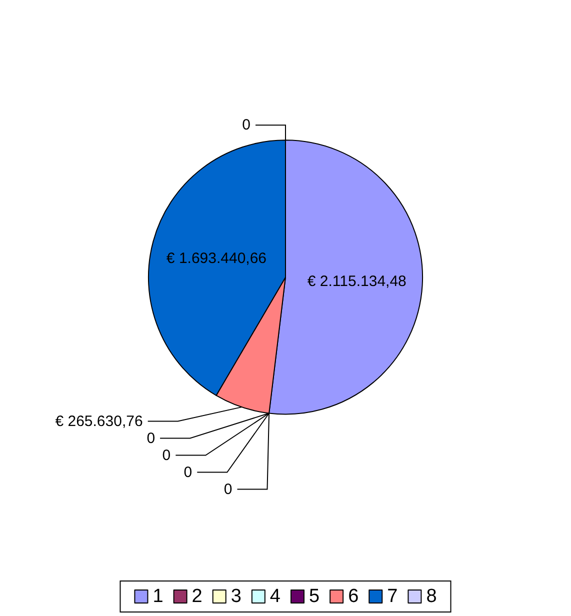 The width and height of the screenshot is (571, 616). I want to click on legend-label: 4, so click(275, 596).